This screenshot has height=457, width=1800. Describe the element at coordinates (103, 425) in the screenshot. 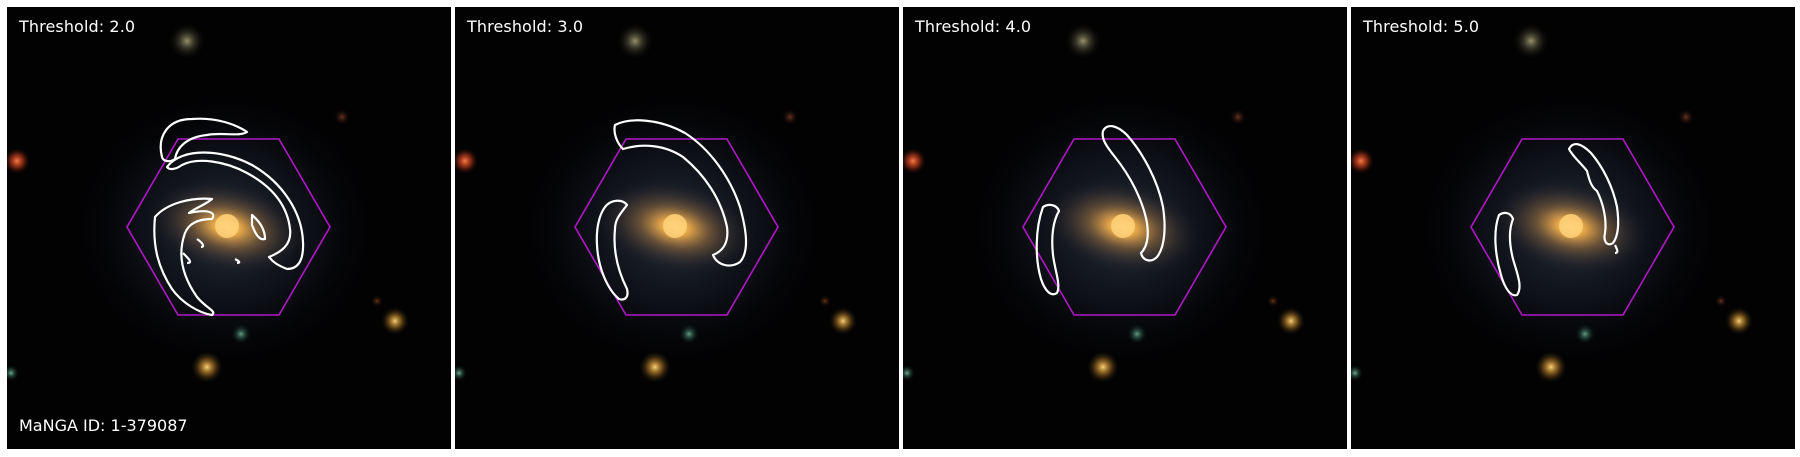

I see `manga-id-label: MaNGA ID: 1-379087` at that location.